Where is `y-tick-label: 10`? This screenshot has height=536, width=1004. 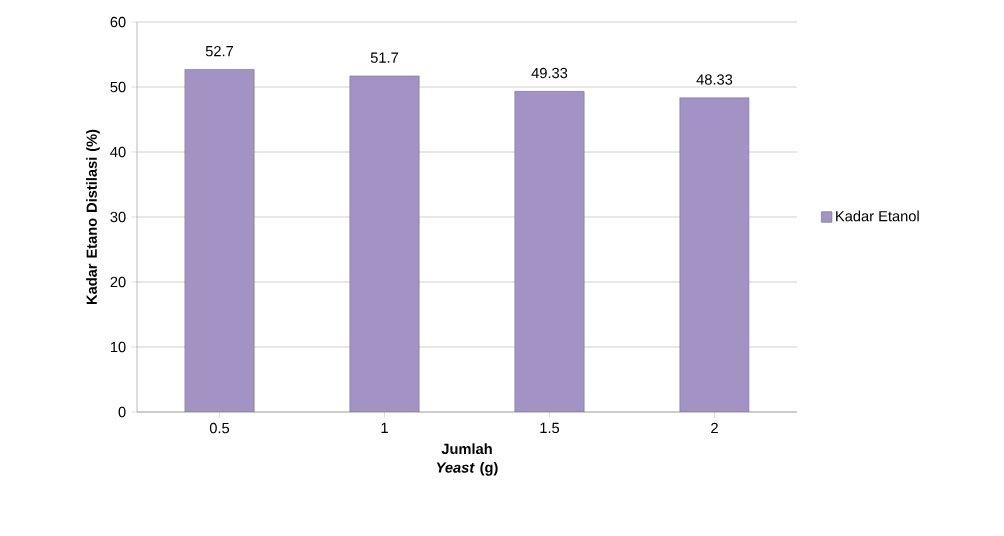
y-tick-label: 10 is located at coordinates (118, 347).